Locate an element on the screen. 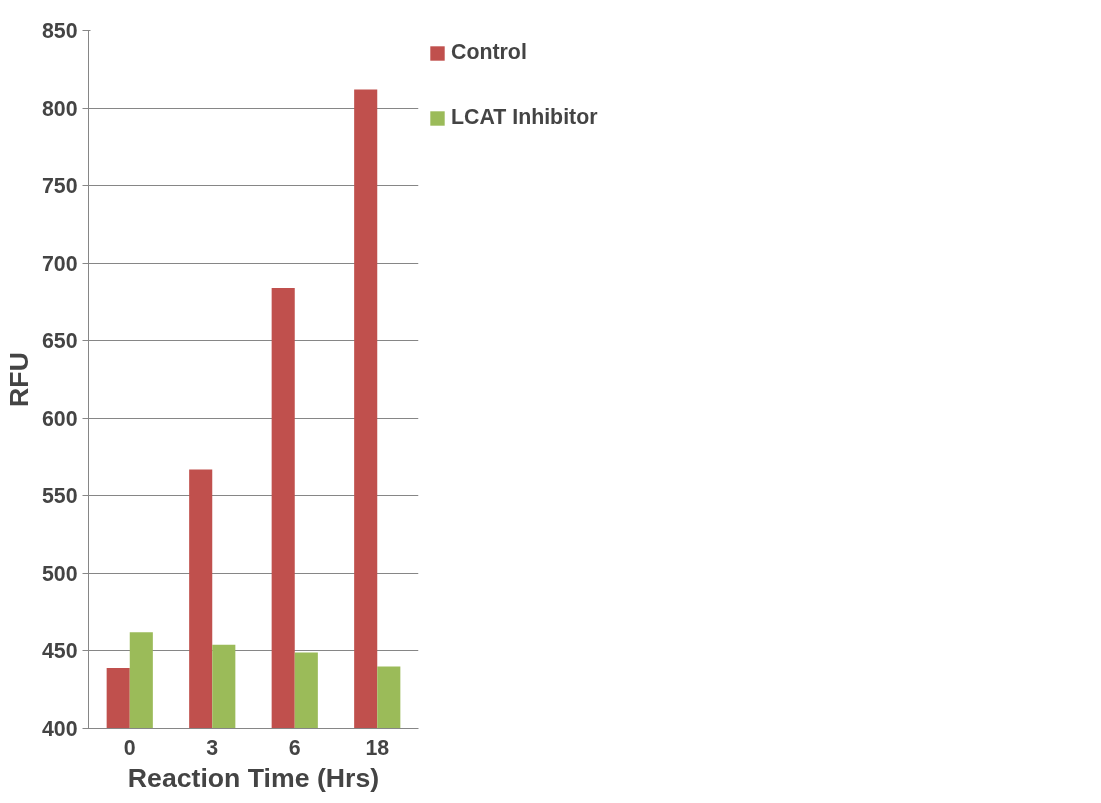 Image resolution: width=1101 pixels, height=803 pixels. y-tick-label: 750 is located at coordinates (59, 186).